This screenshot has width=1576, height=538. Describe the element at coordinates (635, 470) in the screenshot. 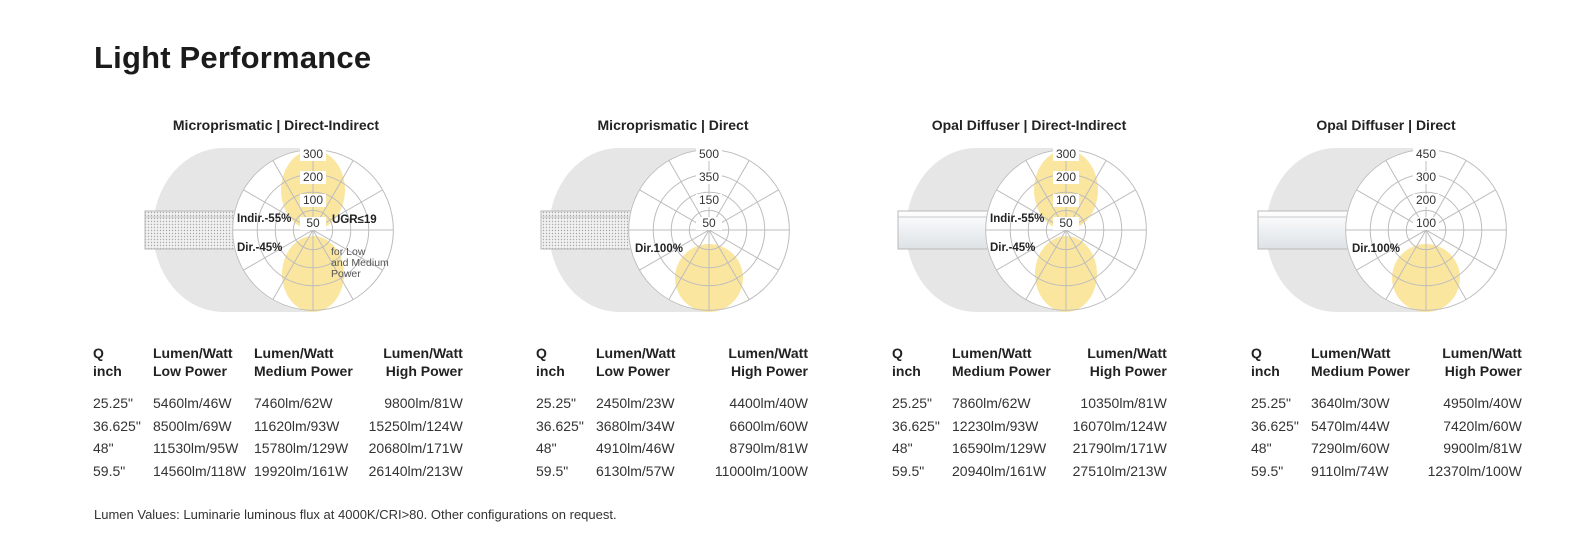

I see `cell-value: 6130lm/57W` at that location.